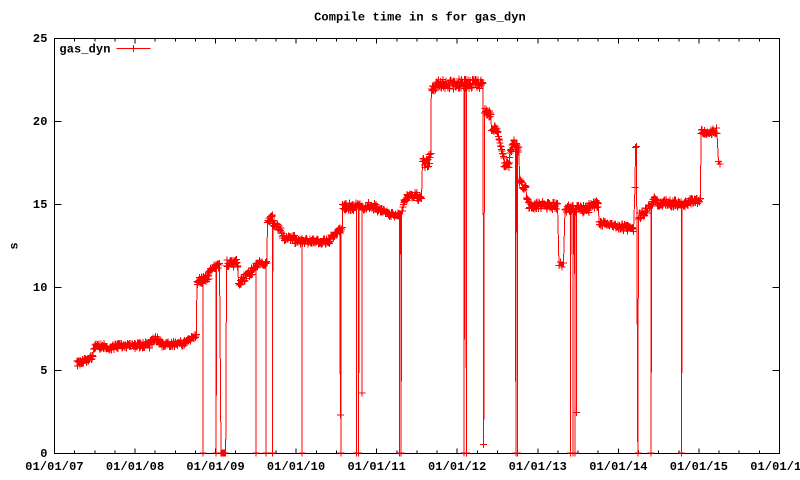  I want to click on svg-text: Compile time in s for gas_dyn, so click(420, 18).